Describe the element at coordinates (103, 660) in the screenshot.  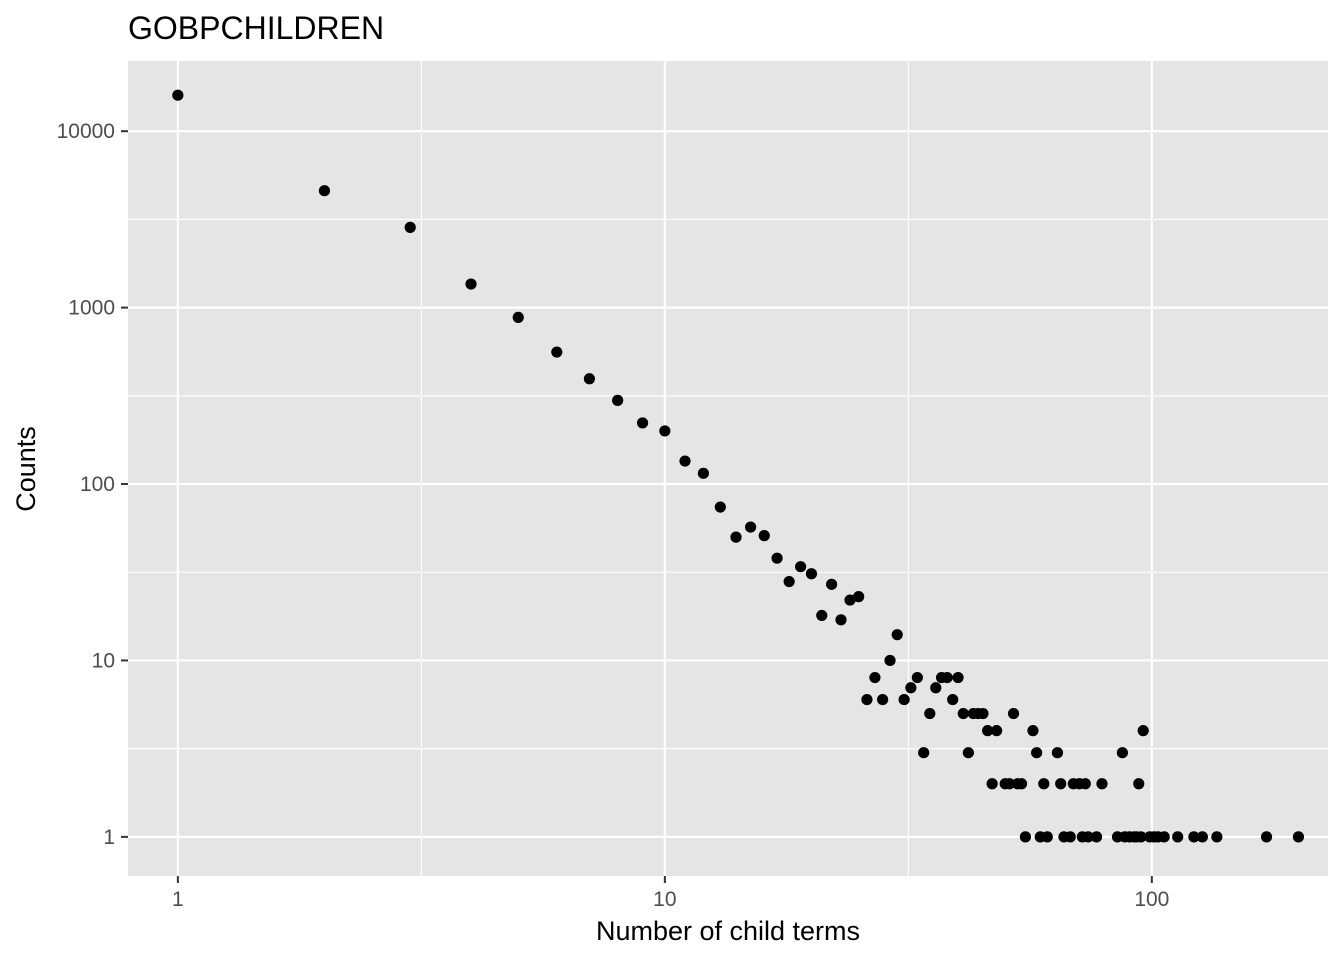
I see `y-tick-label: 10` at that location.